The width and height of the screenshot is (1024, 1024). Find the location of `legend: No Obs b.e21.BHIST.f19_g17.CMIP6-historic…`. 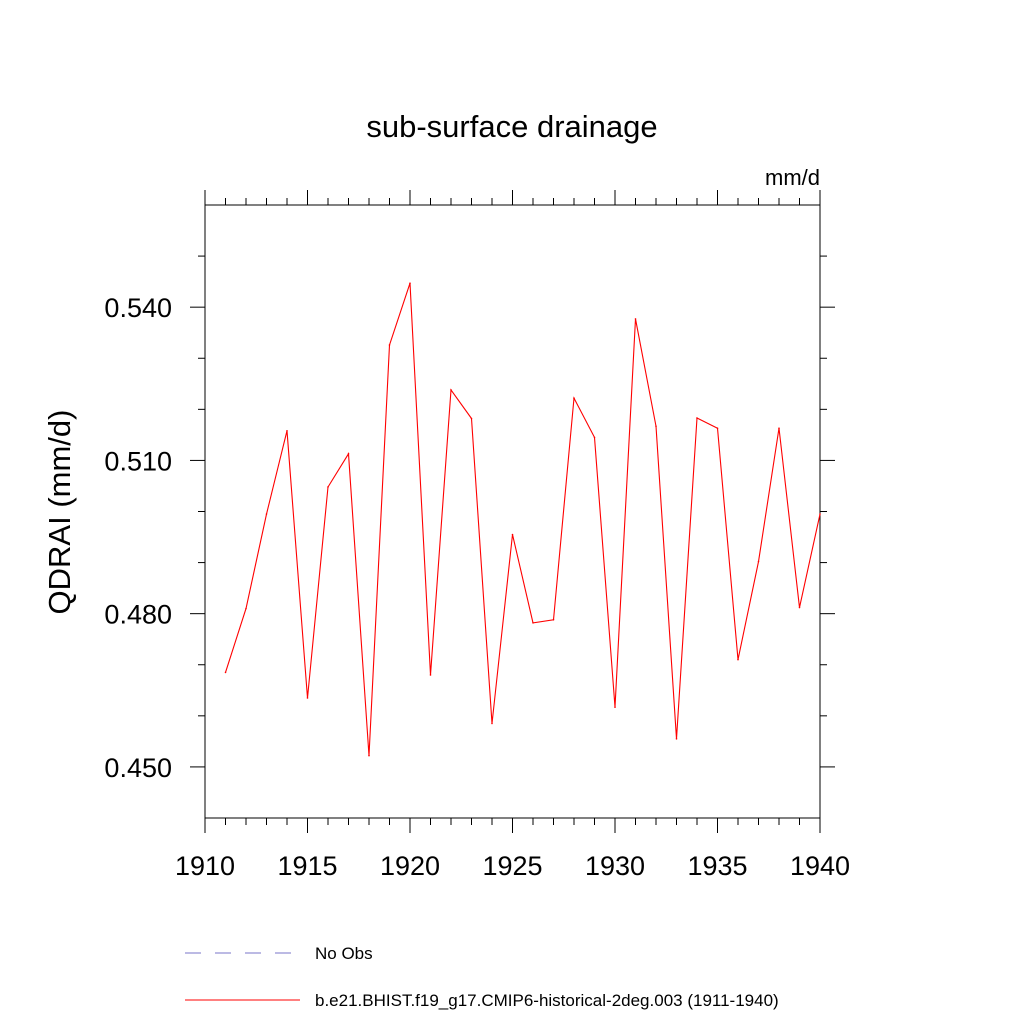

legend: No Obs b.e21.BHIST.f19_g17.CMIP6-historic… is located at coordinates (482, 977).